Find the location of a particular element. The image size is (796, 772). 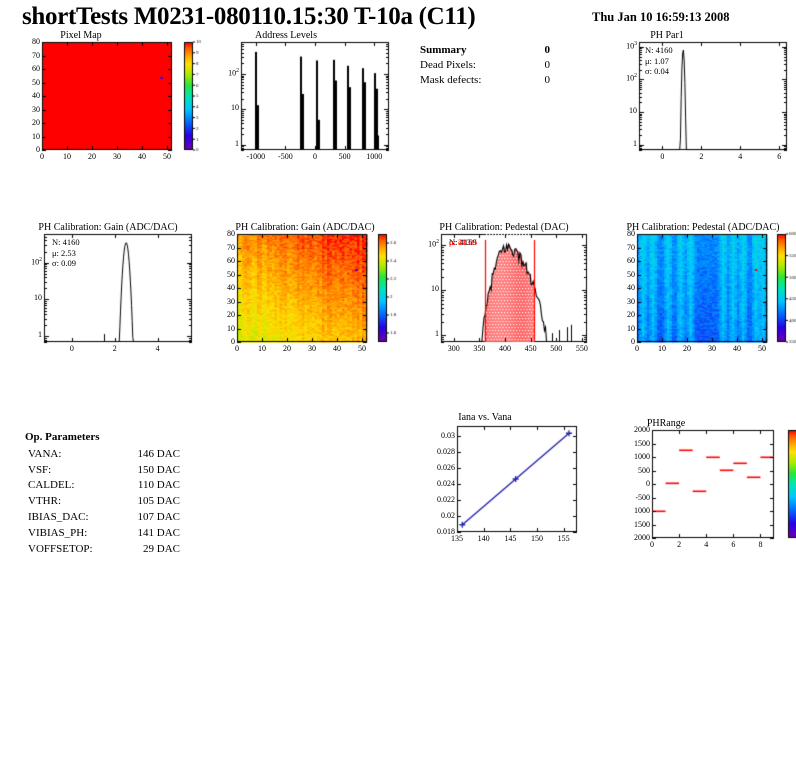

op-parameter-label: IBIAS_DAC: is located at coordinates (58, 516).